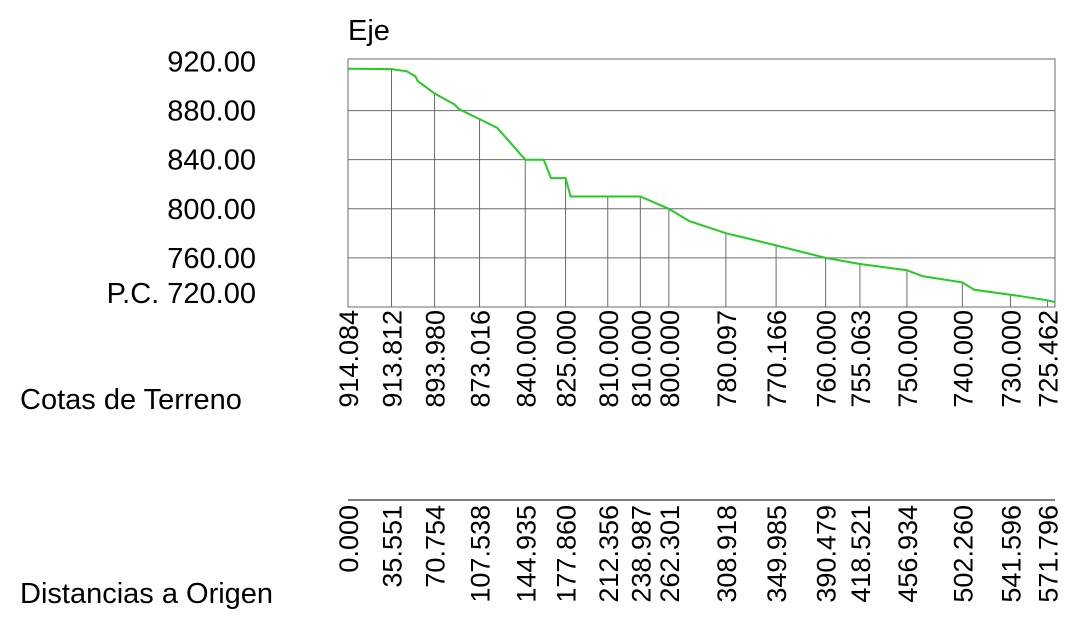 The width and height of the screenshot is (1087, 630). Describe the element at coordinates (211, 210) in the screenshot. I see `y-axis-label: 800.00` at that location.